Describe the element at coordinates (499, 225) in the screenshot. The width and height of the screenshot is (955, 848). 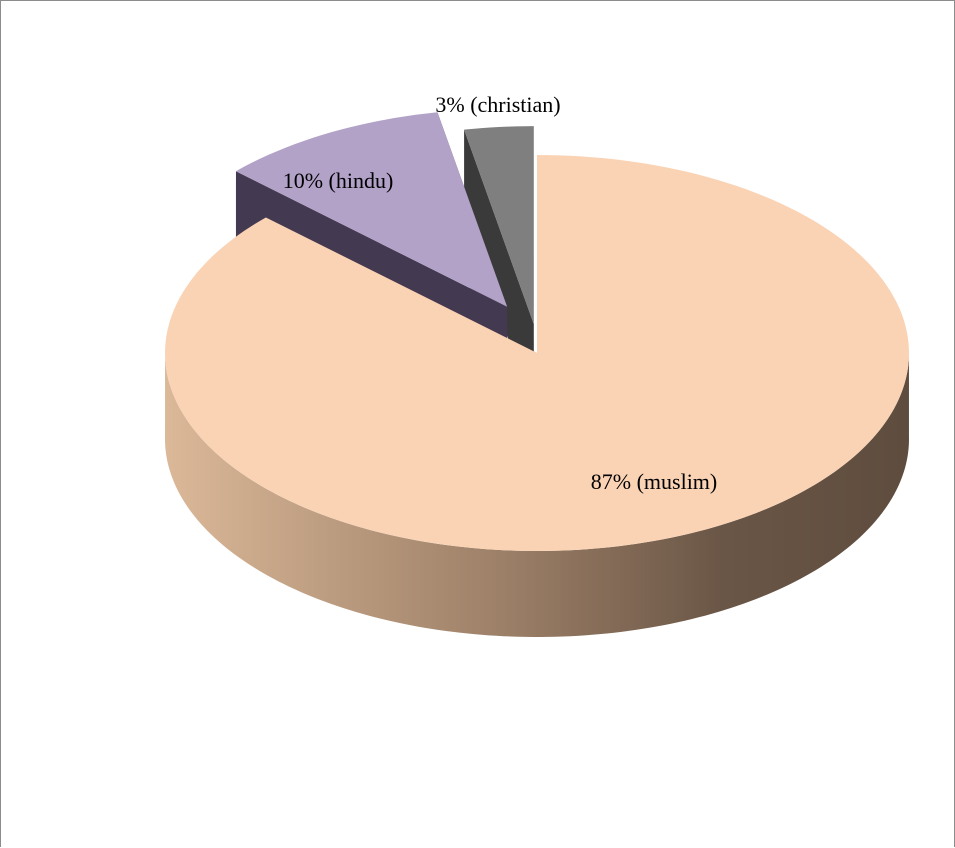
I see `slice-christian-top` at that location.